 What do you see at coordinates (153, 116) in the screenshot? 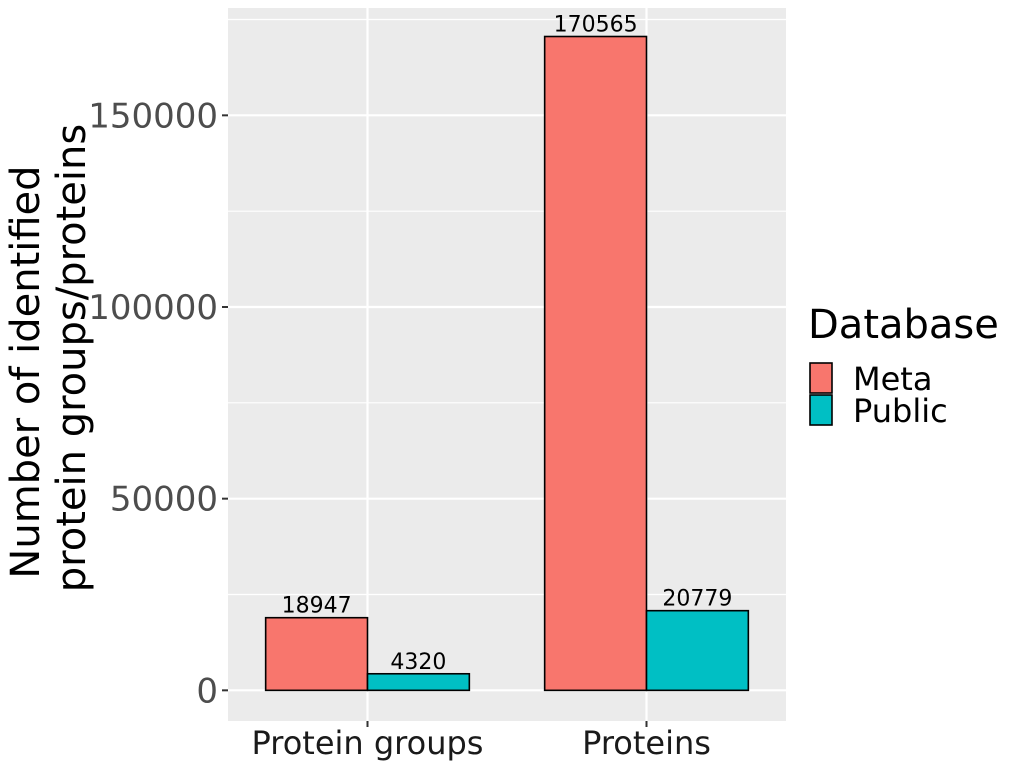
I see `y-tick-label: 150000` at bounding box center [153, 116].